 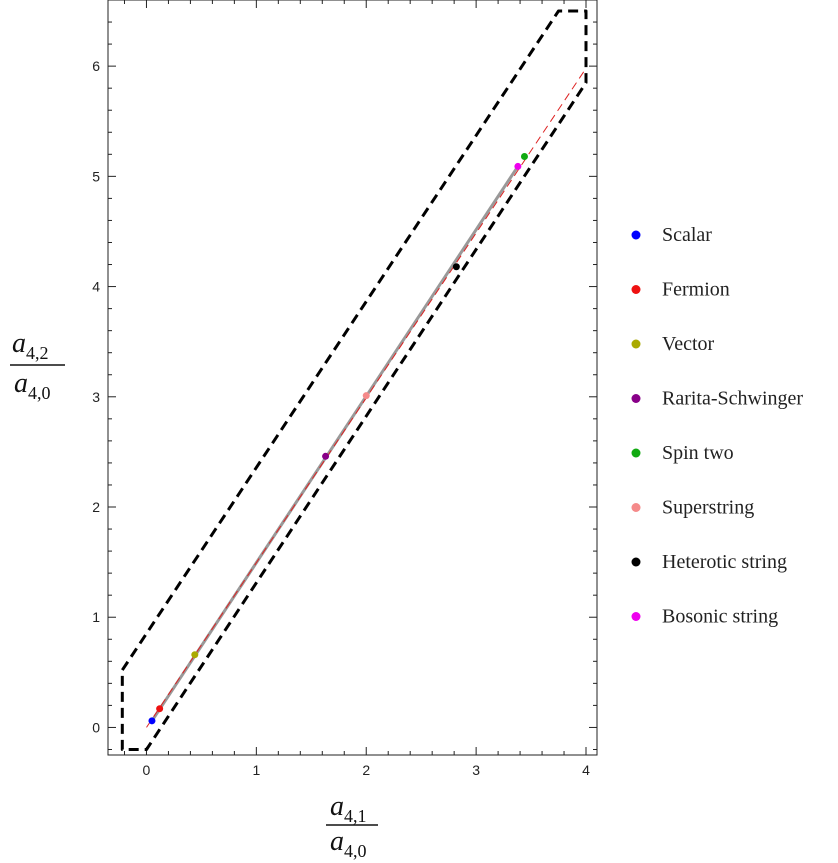 What do you see at coordinates (636, 507) in the screenshot?
I see `legend-marker-superstring` at bounding box center [636, 507].